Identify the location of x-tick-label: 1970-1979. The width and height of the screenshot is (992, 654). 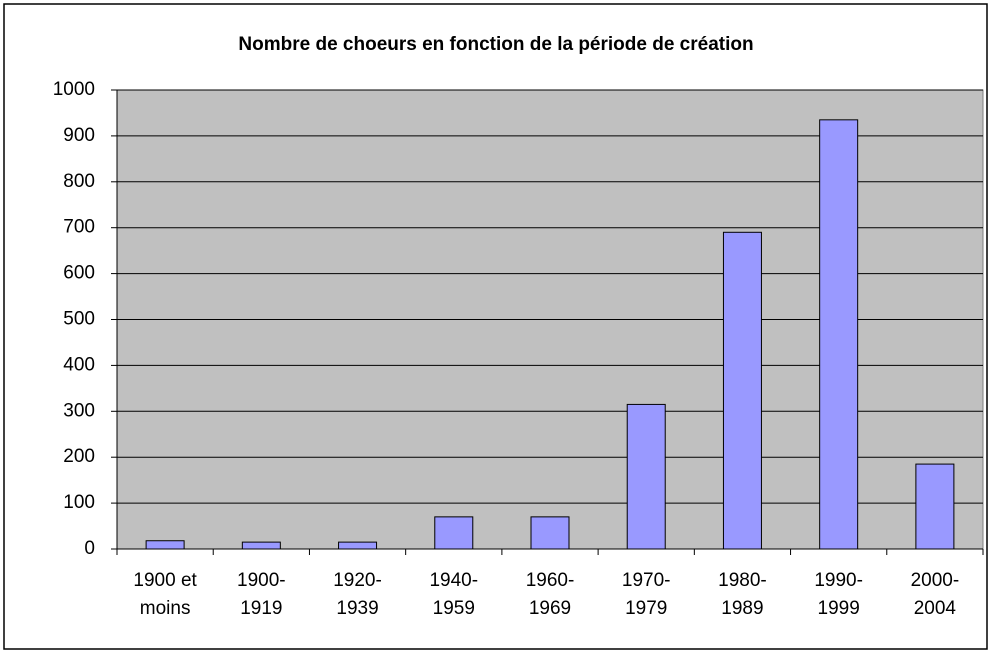
(646, 594).